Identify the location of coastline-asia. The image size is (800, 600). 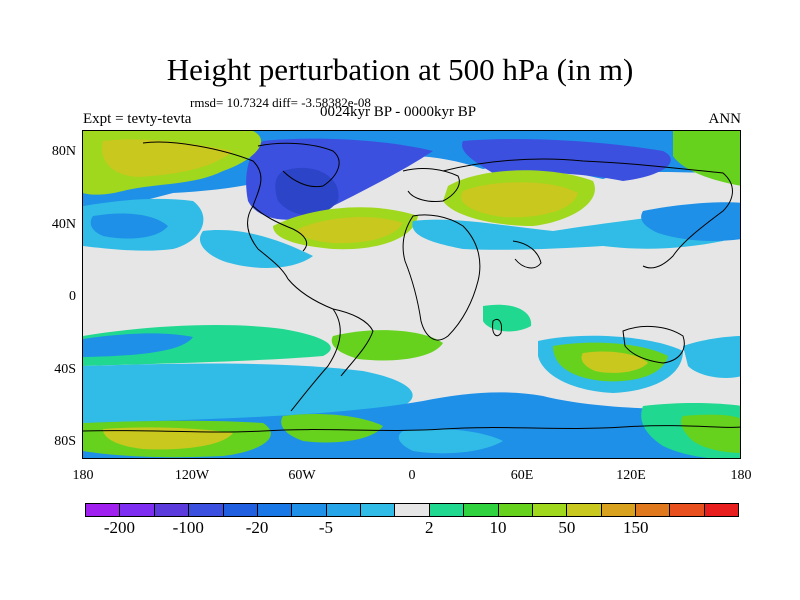
(587, 213).